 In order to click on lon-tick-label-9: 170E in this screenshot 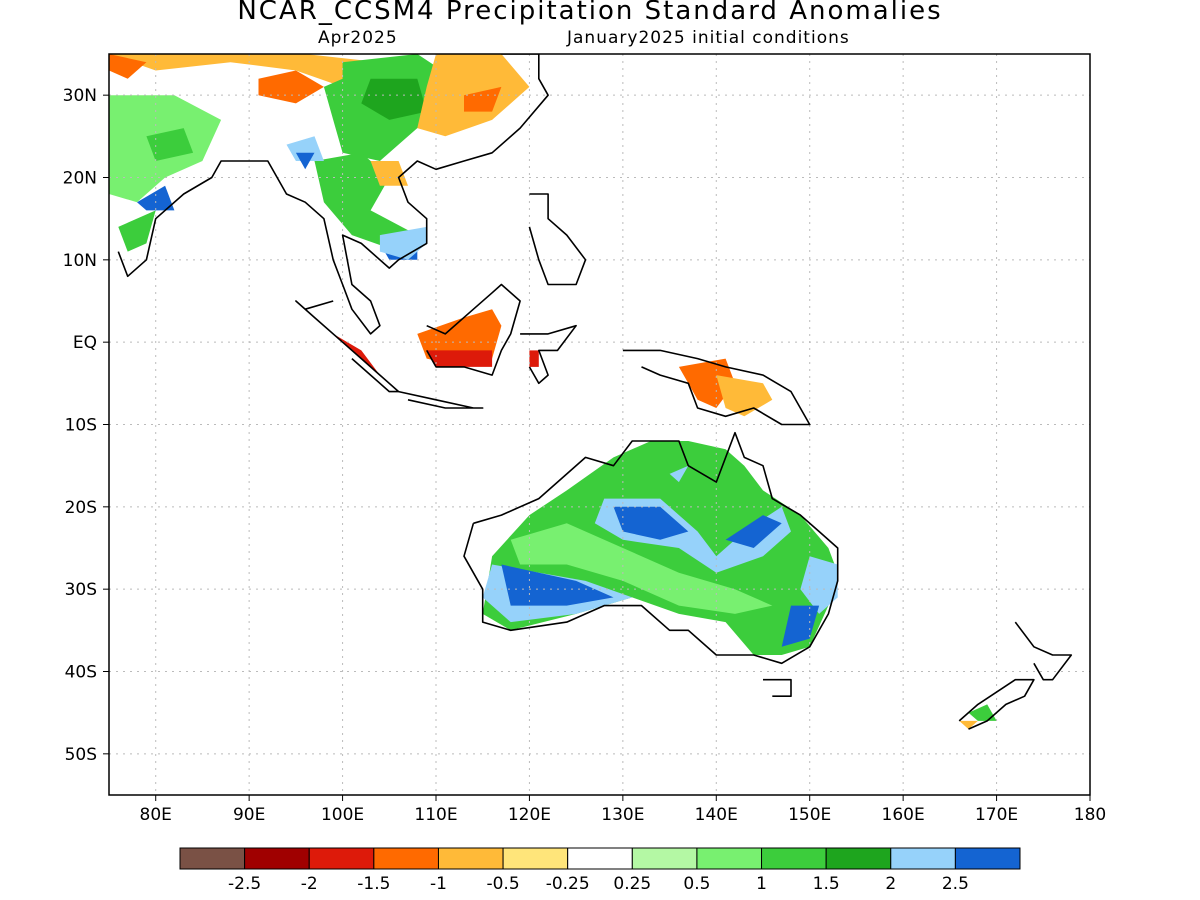, I will do `click(996, 815)`.